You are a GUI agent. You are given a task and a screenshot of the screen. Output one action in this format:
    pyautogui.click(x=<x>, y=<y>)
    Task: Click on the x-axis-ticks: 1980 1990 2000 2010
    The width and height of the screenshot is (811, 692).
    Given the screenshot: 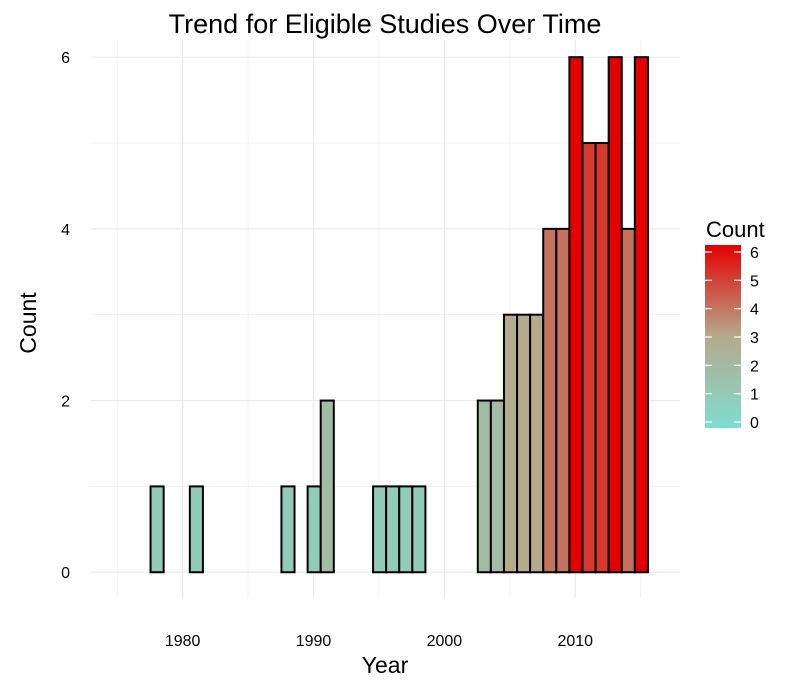 What is the action you would take?
    pyautogui.click(x=379, y=641)
    